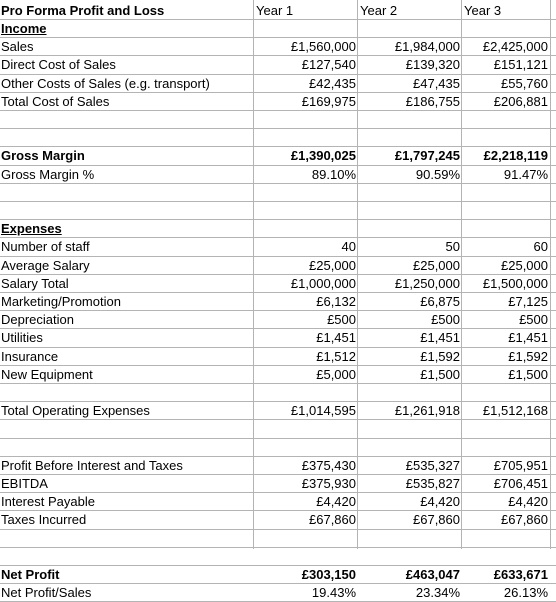  What do you see at coordinates (341, 320) in the screenshot?
I see `row-value-year-1: £500` at bounding box center [341, 320].